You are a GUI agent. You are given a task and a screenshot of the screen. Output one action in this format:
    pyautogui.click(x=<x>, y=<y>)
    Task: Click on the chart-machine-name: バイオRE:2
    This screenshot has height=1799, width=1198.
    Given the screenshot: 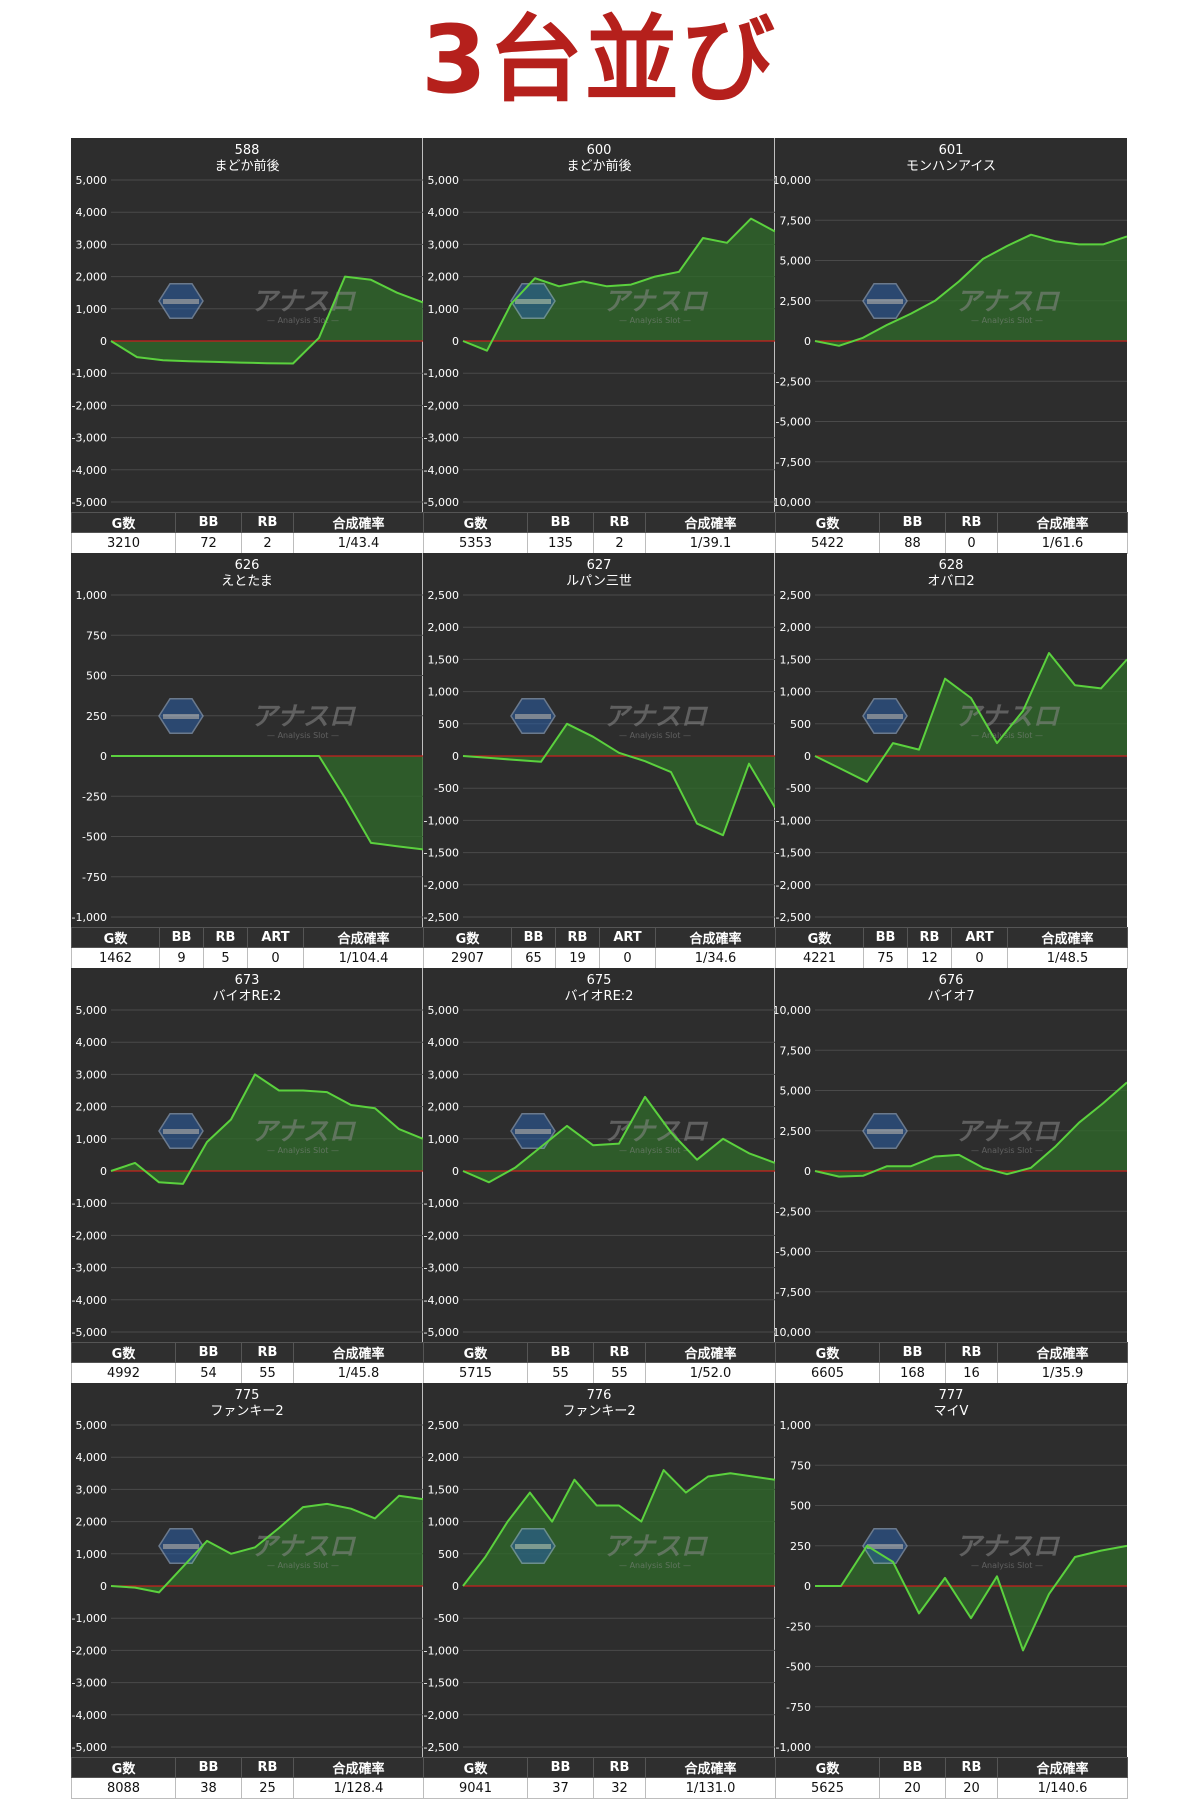 What is the action you would take?
    pyautogui.click(x=599, y=996)
    